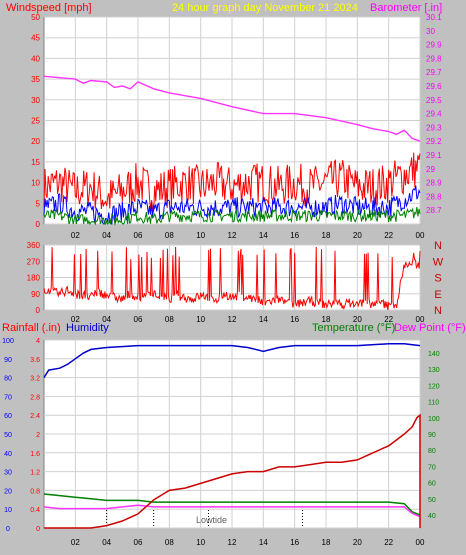 The width and height of the screenshot is (466, 555). Describe the element at coordinates (434, 72) in the screenshot. I see `barometer-tick-label: 29.7` at that location.